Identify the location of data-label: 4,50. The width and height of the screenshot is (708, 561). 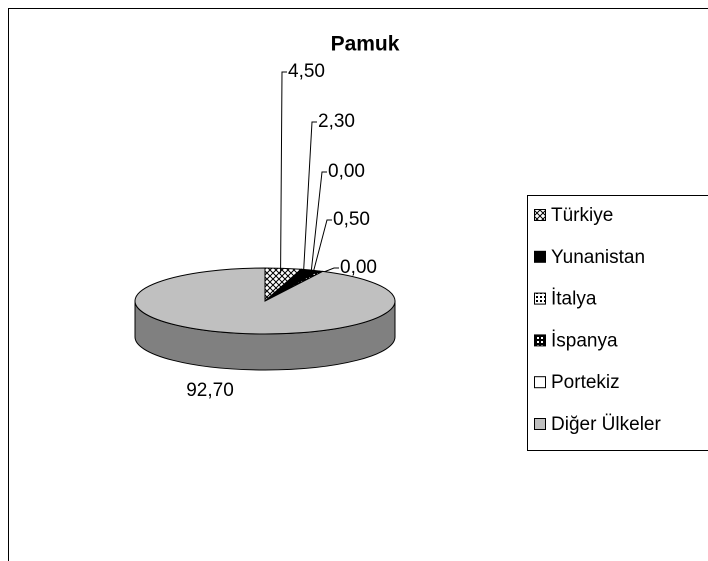
(306, 71).